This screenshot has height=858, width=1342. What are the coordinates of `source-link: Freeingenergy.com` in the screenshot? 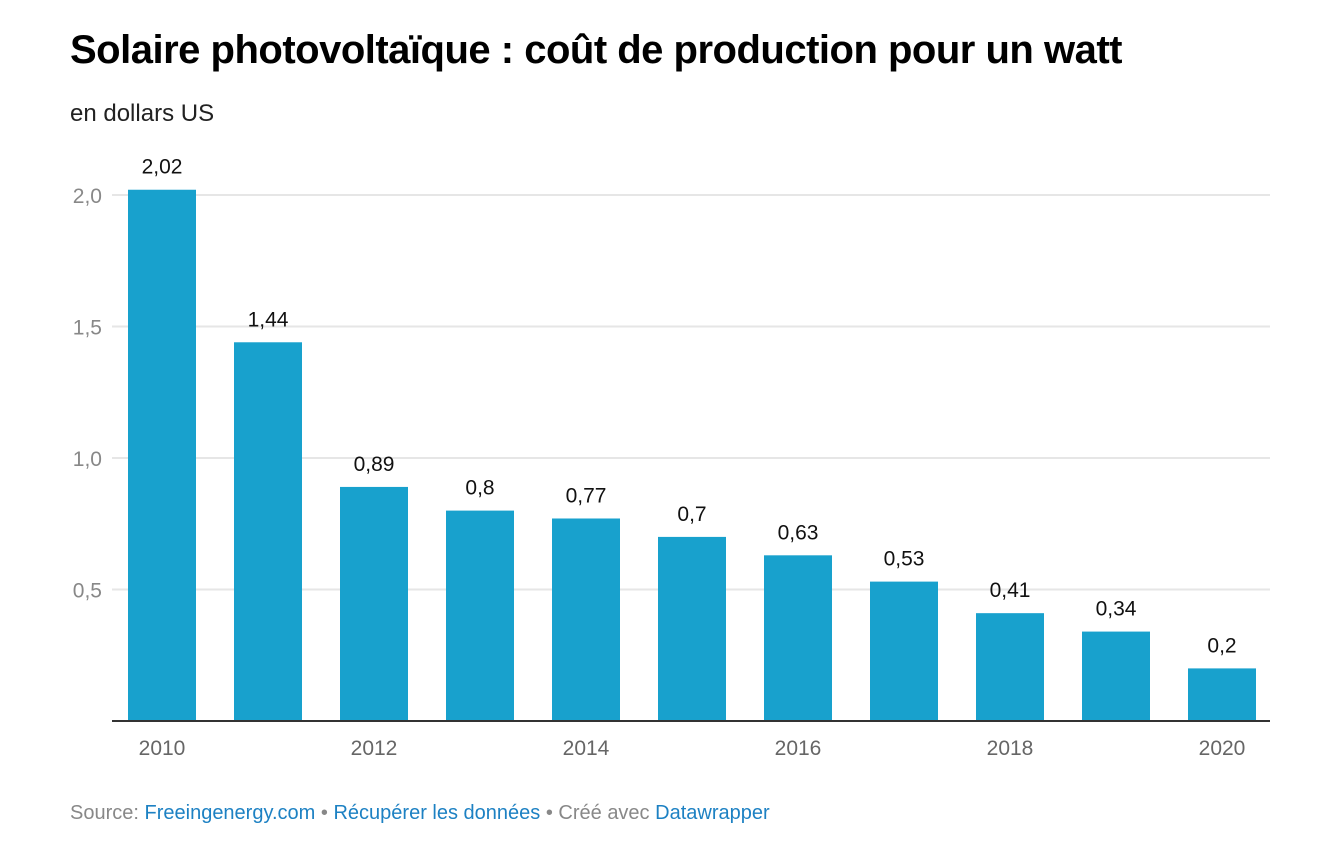 It's located at (230, 813).